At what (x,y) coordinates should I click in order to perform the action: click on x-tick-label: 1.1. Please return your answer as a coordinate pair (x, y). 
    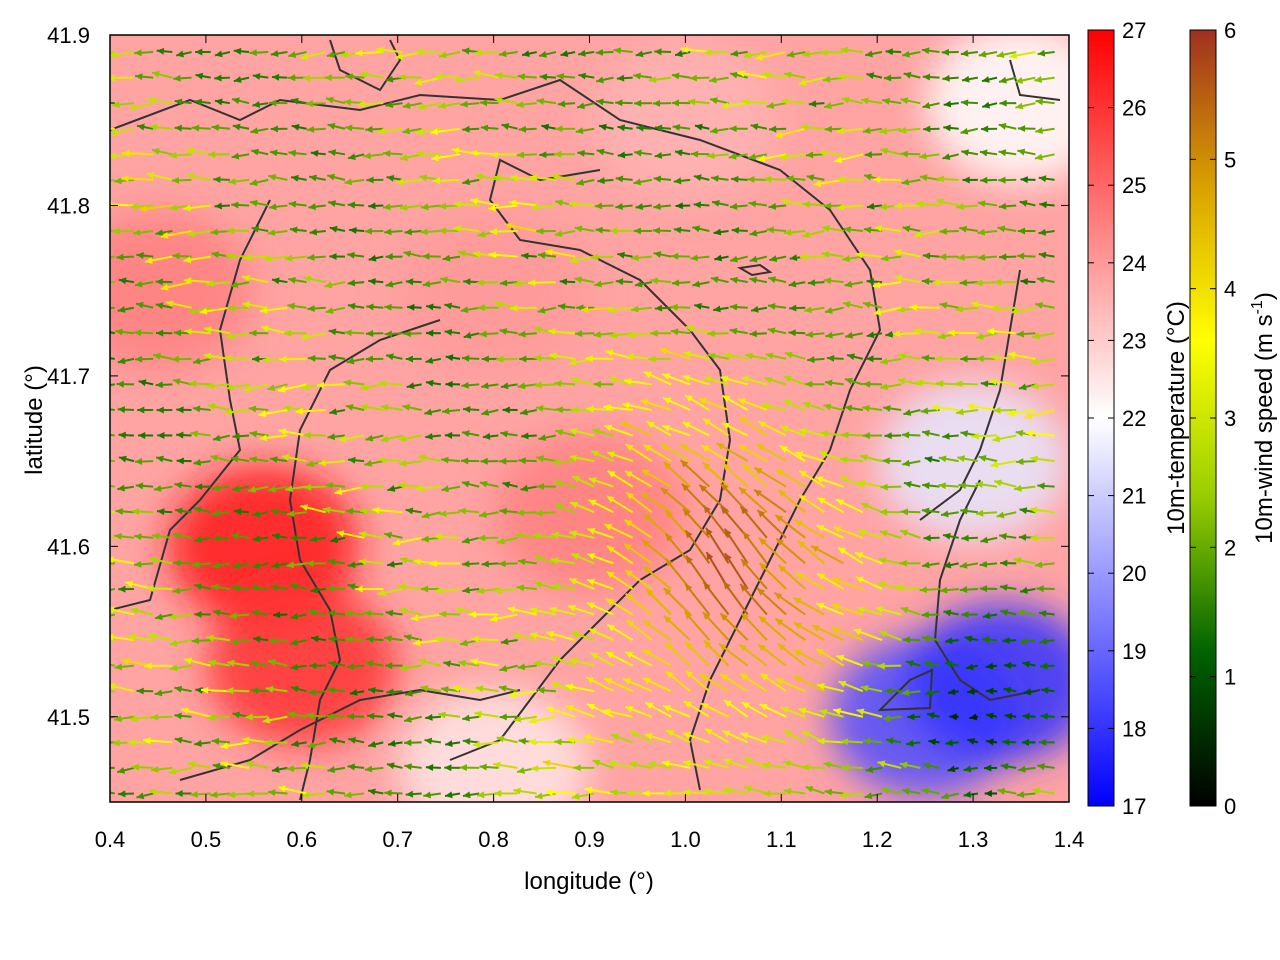
    Looking at the image, I should click on (781, 839).